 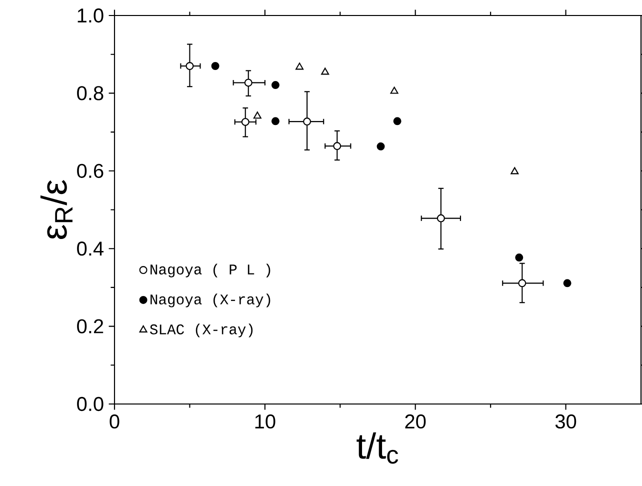 I want to click on legend-label: SLAC (X-ray), so click(x=201, y=331).